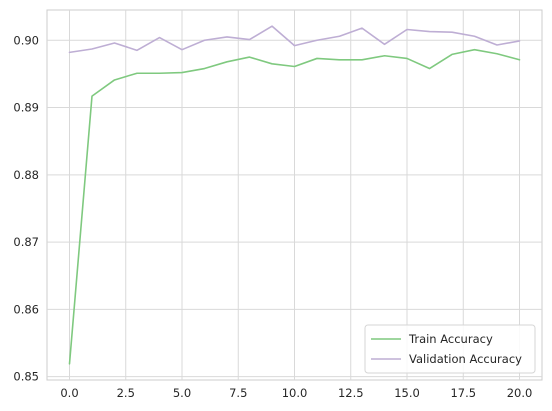  I want to click on legend-label-train-accuracy: Train Accuracy, so click(450, 339).